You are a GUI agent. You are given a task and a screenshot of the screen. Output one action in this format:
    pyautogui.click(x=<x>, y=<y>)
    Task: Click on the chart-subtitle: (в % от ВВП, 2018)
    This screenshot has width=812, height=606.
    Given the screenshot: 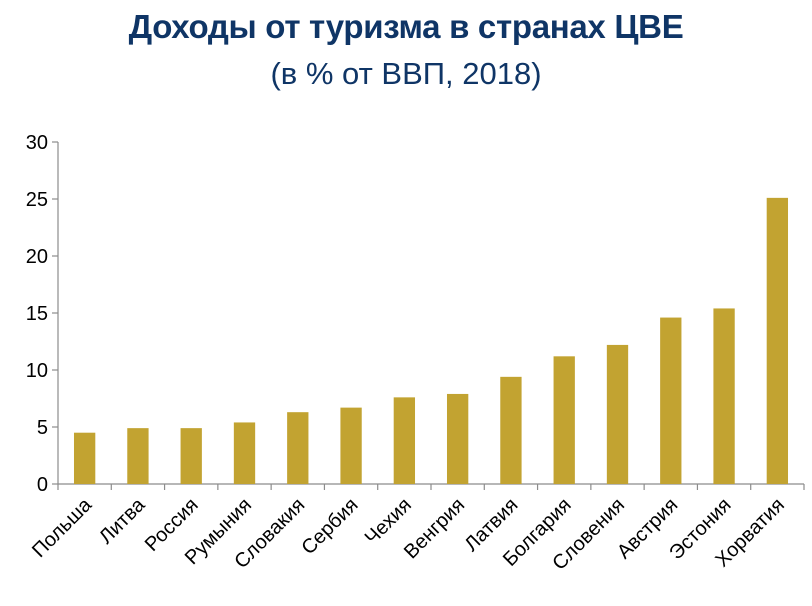 What is the action you would take?
    pyautogui.click(x=406, y=73)
    